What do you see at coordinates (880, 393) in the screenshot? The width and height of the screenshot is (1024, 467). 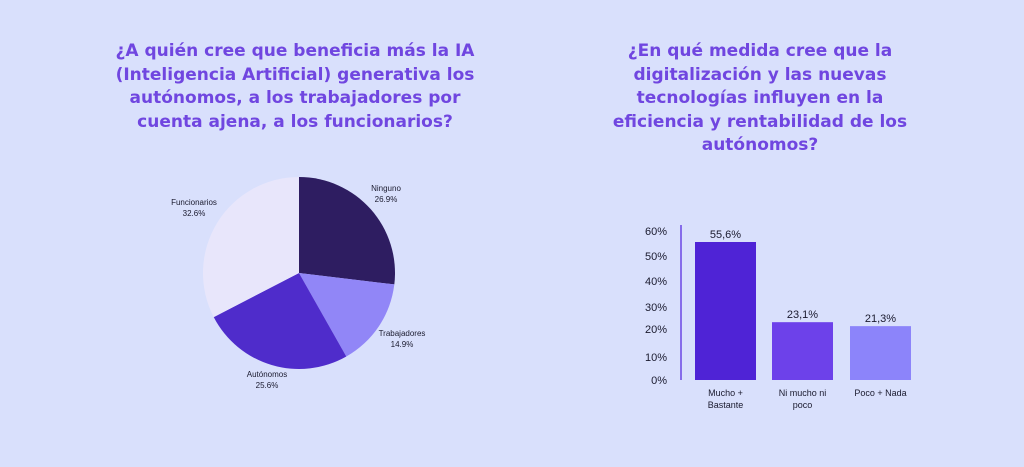 I see `x-category-label: Poco + Nada` at bounding box center [880, 393].